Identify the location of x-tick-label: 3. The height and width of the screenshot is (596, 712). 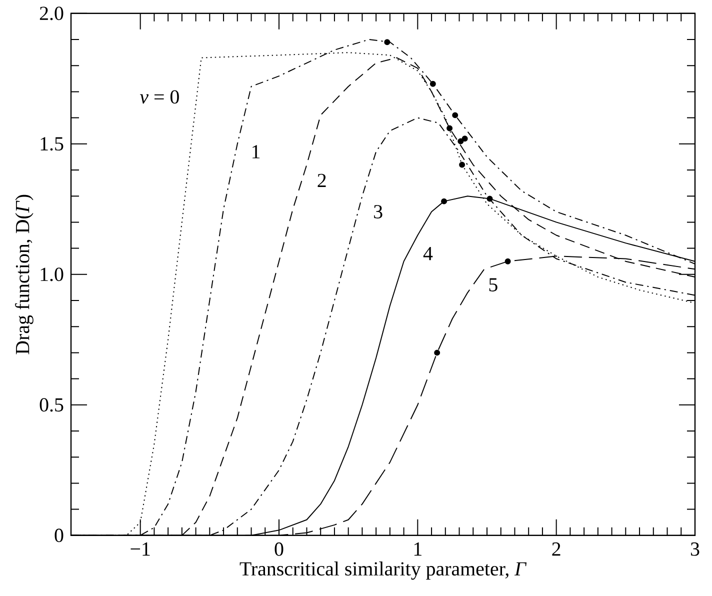
(695, 549).